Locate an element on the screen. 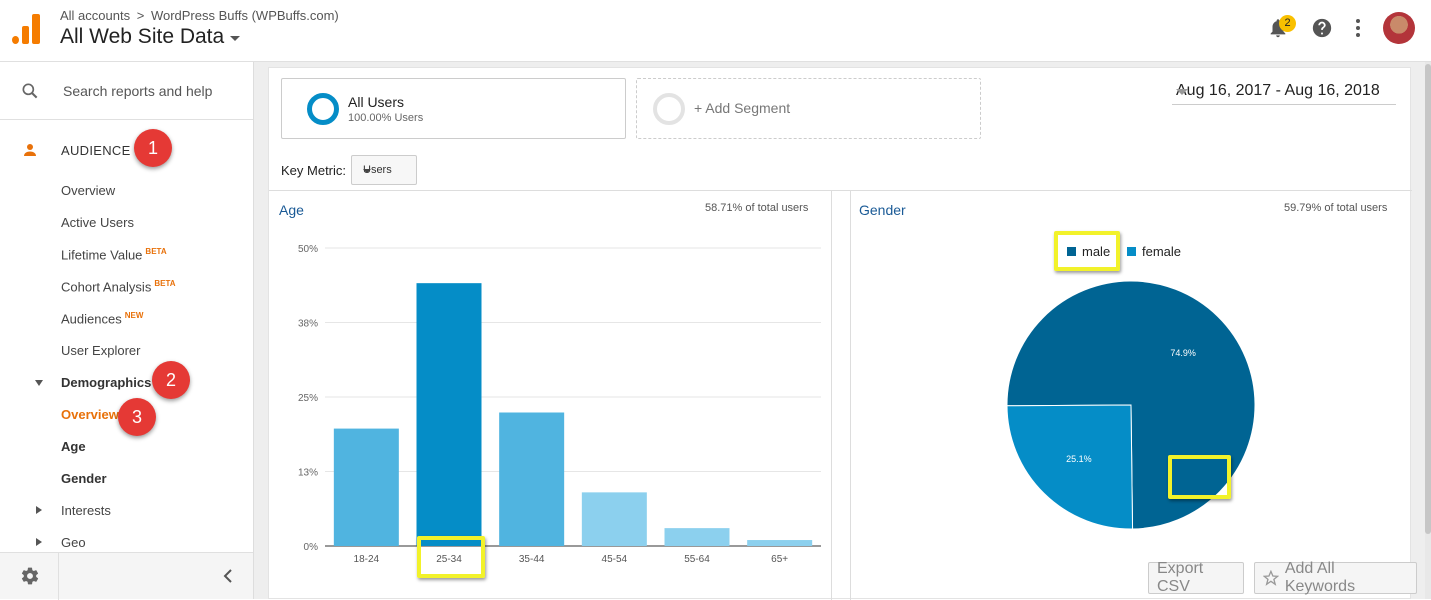  more-vert-icon is located at coordinates (1358, 28).